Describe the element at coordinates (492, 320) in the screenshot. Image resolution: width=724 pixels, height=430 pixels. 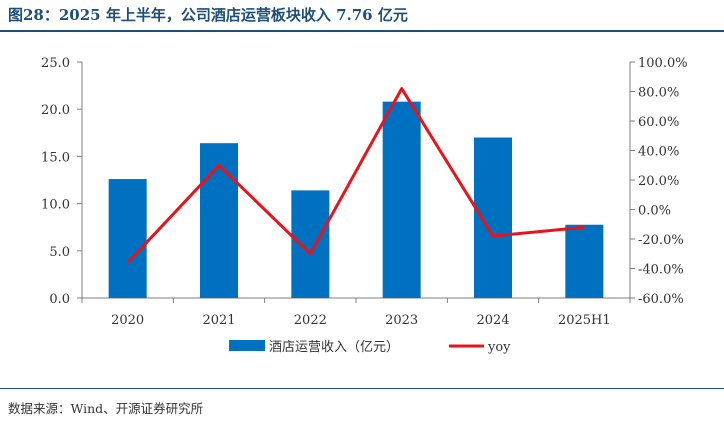
I see `x-axis-tick-label: 2024` at that location.